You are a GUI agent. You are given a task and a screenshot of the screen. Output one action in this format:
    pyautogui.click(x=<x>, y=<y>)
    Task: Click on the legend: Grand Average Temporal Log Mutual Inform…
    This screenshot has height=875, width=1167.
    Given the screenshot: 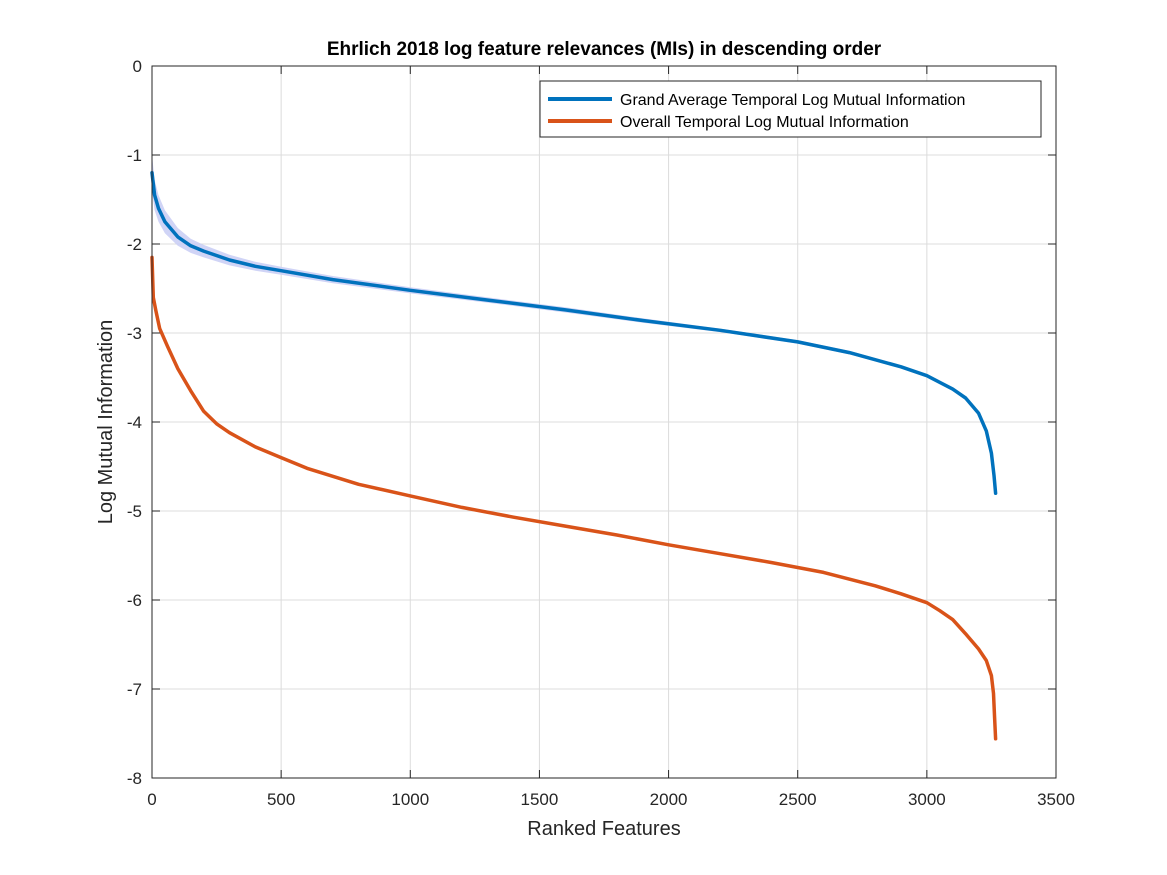 What is the action you would take?
    pyautogui.click(x=790, y=109)
    